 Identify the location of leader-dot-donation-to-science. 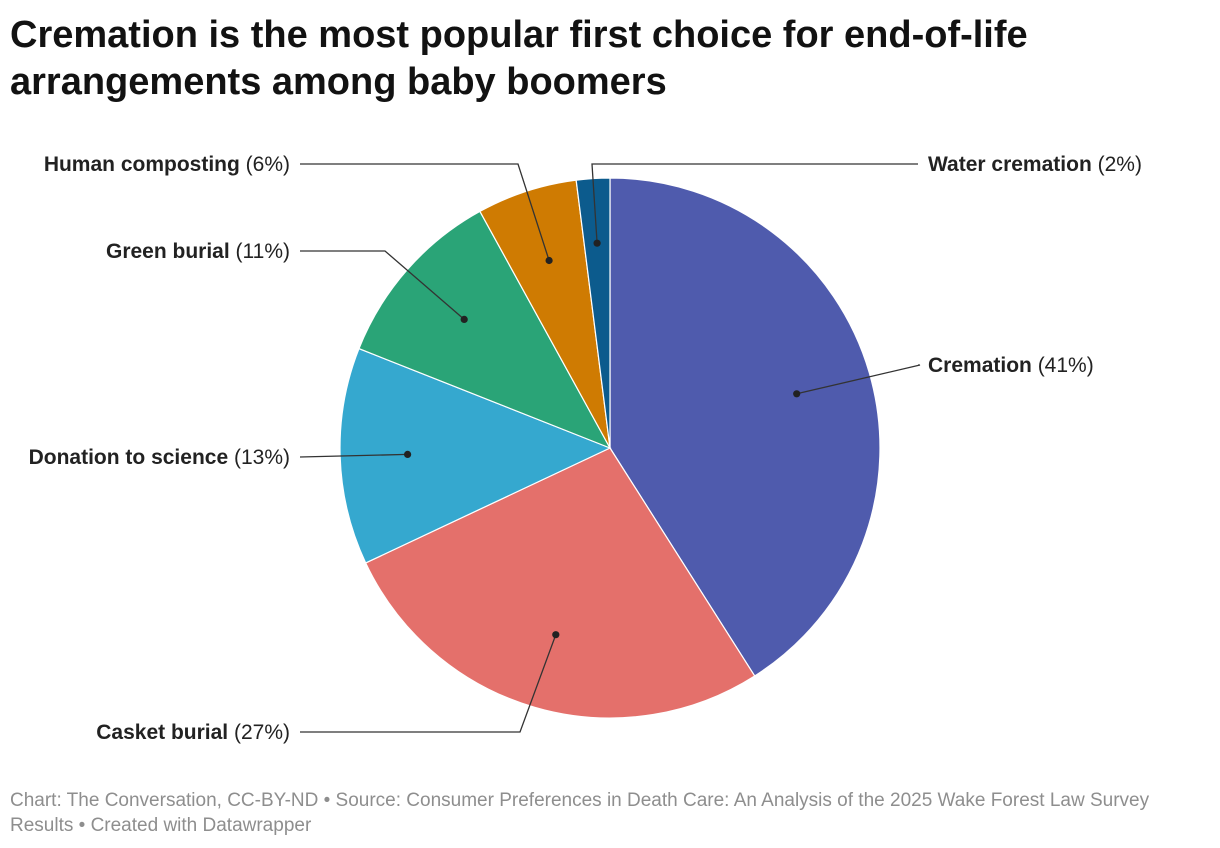
(408, 454).